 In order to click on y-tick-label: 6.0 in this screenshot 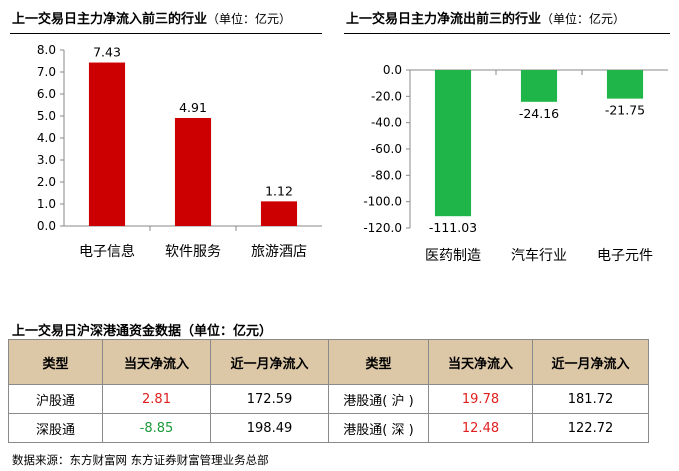, I will do `click(46, 94)`.